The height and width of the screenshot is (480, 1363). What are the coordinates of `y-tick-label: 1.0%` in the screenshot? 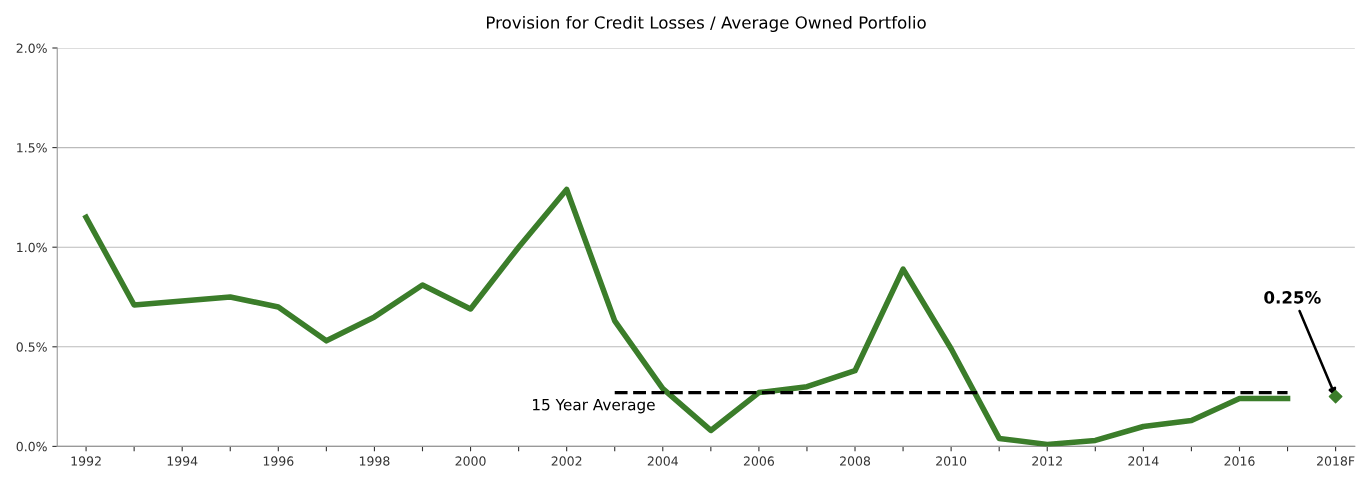 It's located at (32, 247).